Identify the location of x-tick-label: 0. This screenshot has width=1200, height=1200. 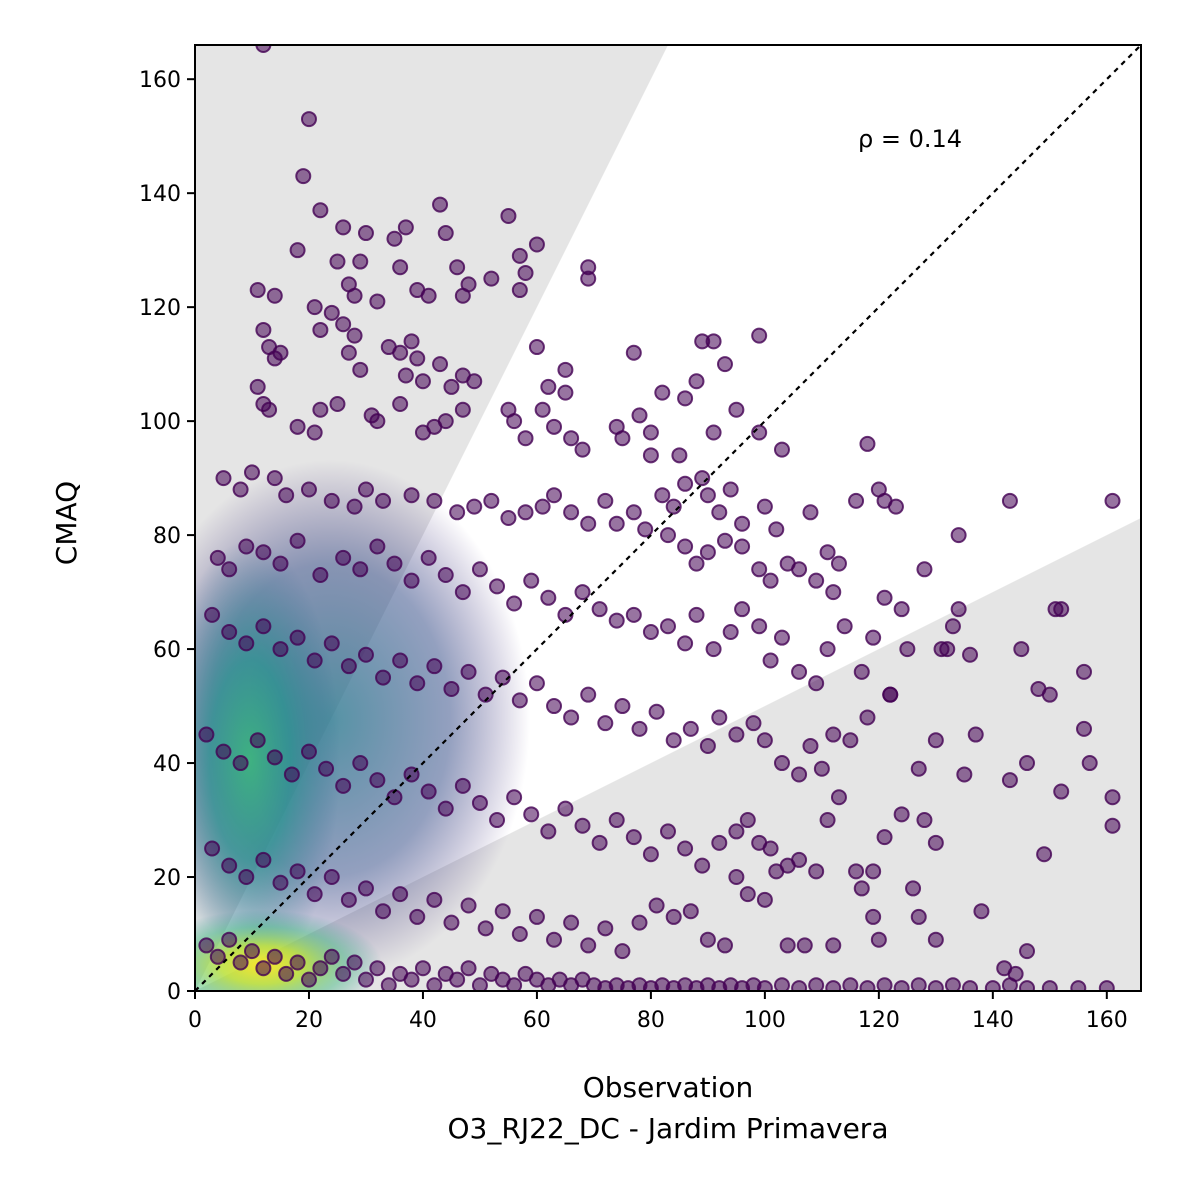
(195, 1020).